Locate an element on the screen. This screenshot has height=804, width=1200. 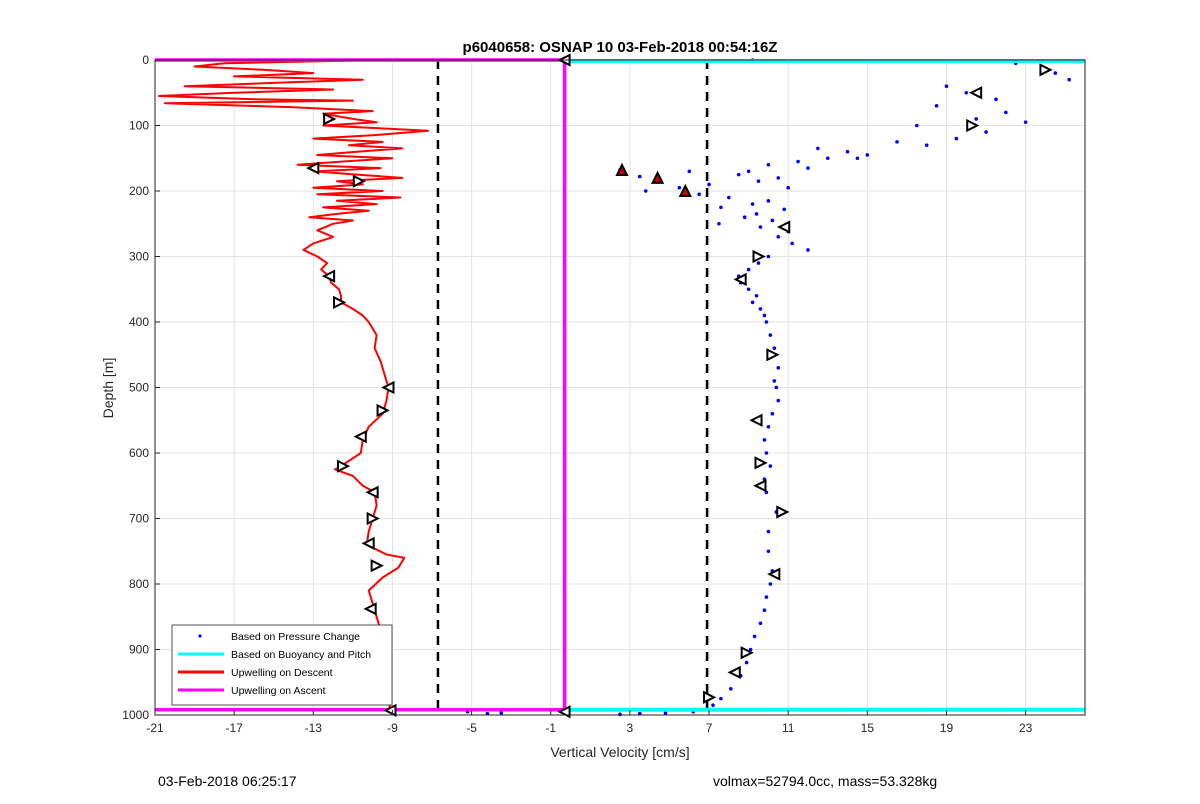
legend-label-descent: Upwelling on Descent is located at coordinates (282, 673).